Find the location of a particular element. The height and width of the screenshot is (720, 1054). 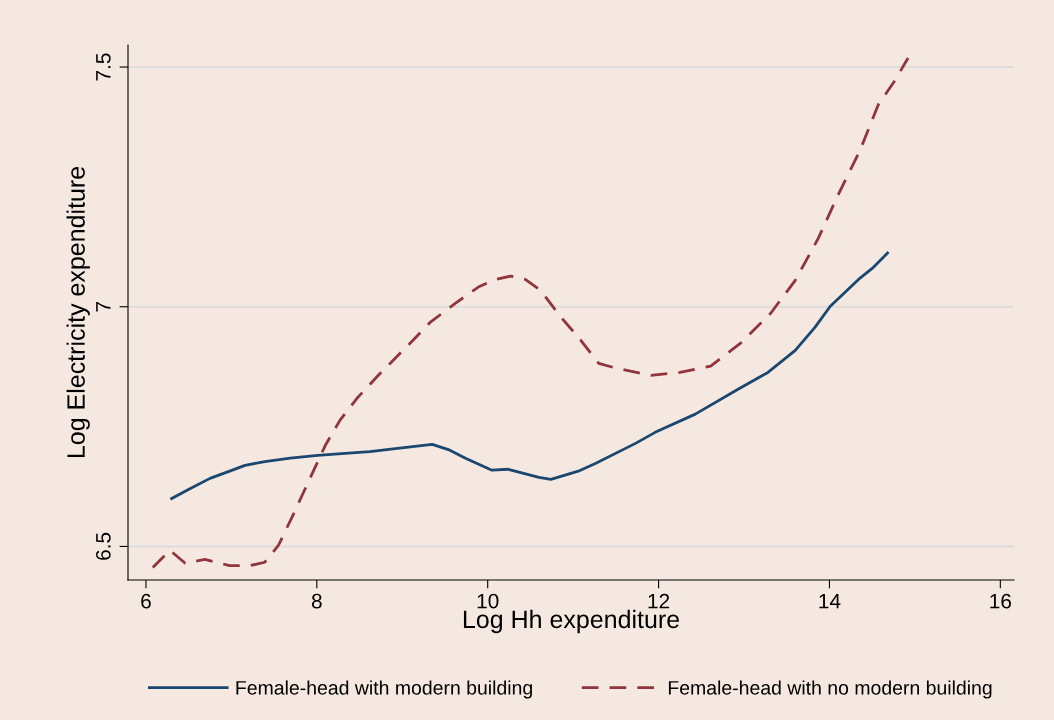

x-axis-title: Log Hh expenditure is located at coordinates (571, 621).